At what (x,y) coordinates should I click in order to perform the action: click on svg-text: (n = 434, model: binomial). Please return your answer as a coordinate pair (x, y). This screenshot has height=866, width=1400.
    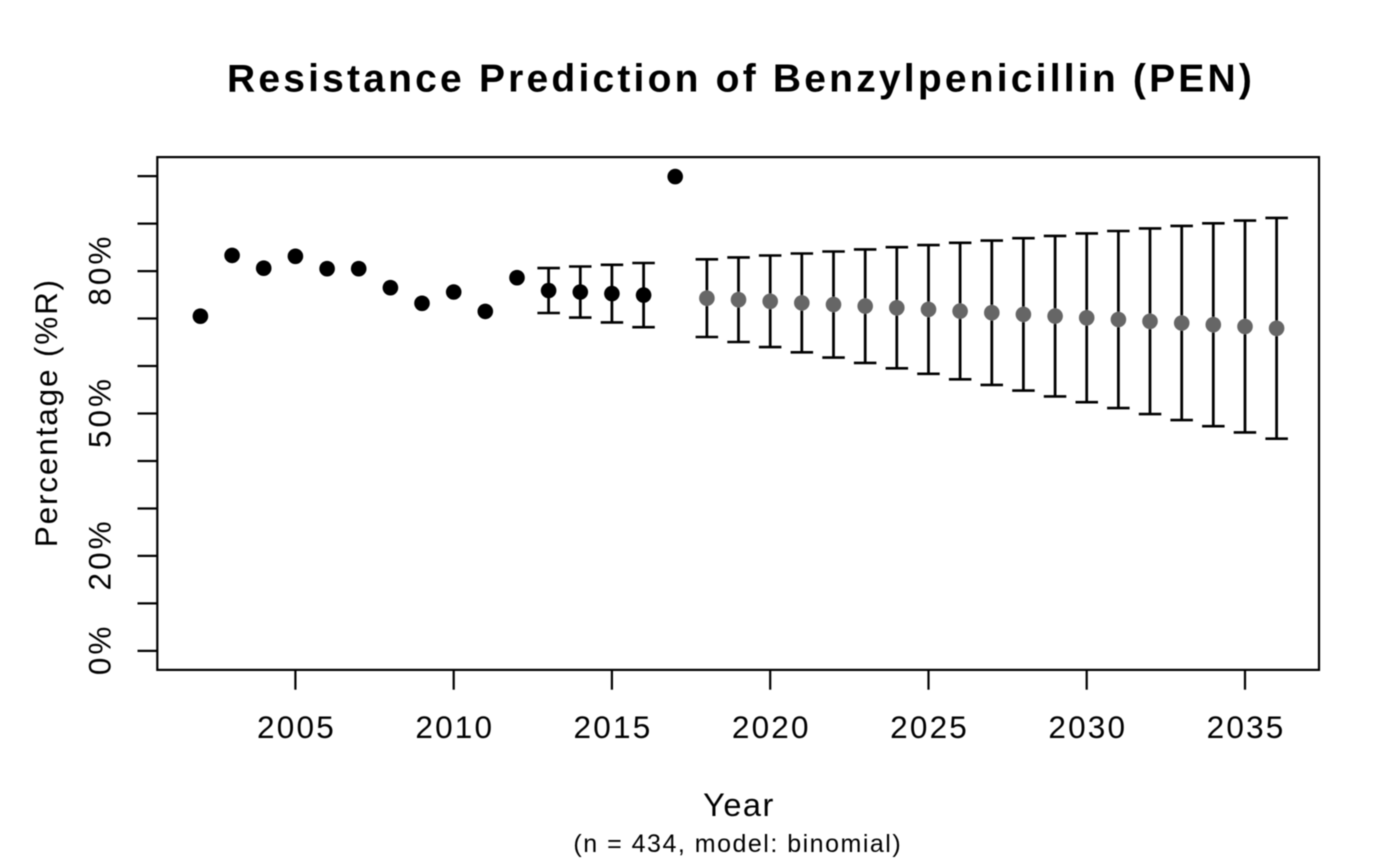
    Looking at the image, I should click on (737, 844).